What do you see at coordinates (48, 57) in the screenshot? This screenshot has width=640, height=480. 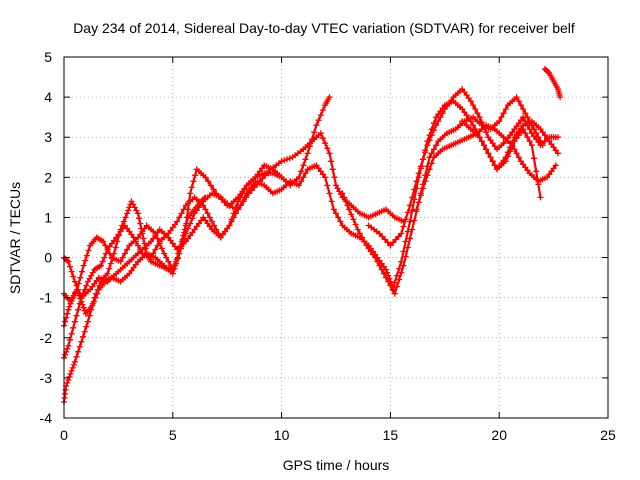 I see `y-tick-label: 5` at bounding box center [48, 57].